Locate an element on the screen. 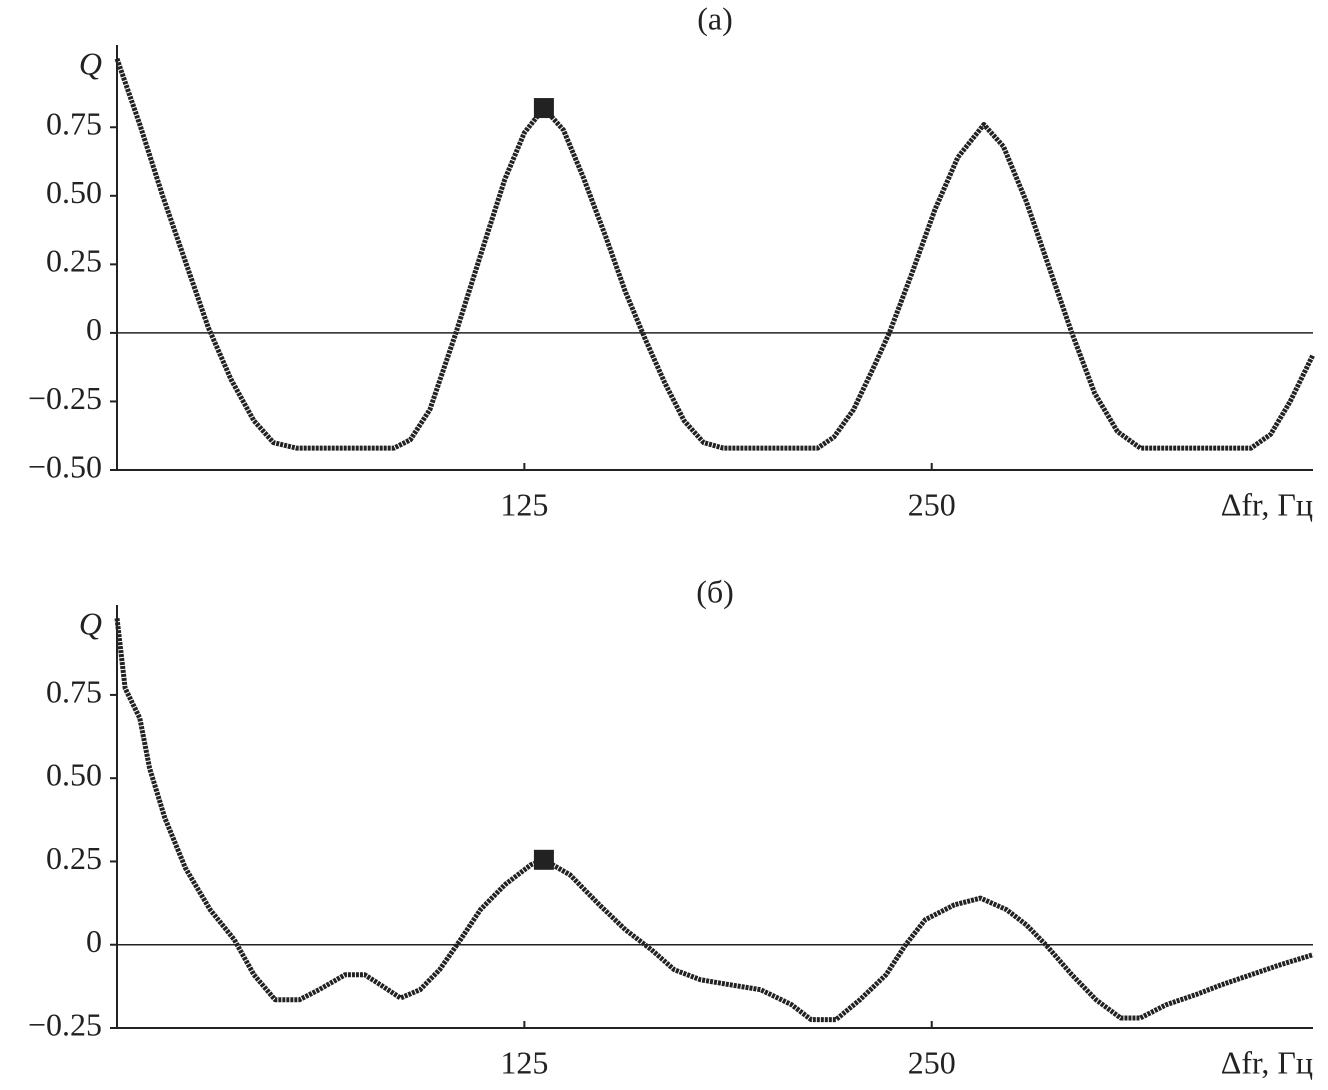 This screenshot has width=1328, height=1090. chart-title: (a) is located at coordinates (715, 18).